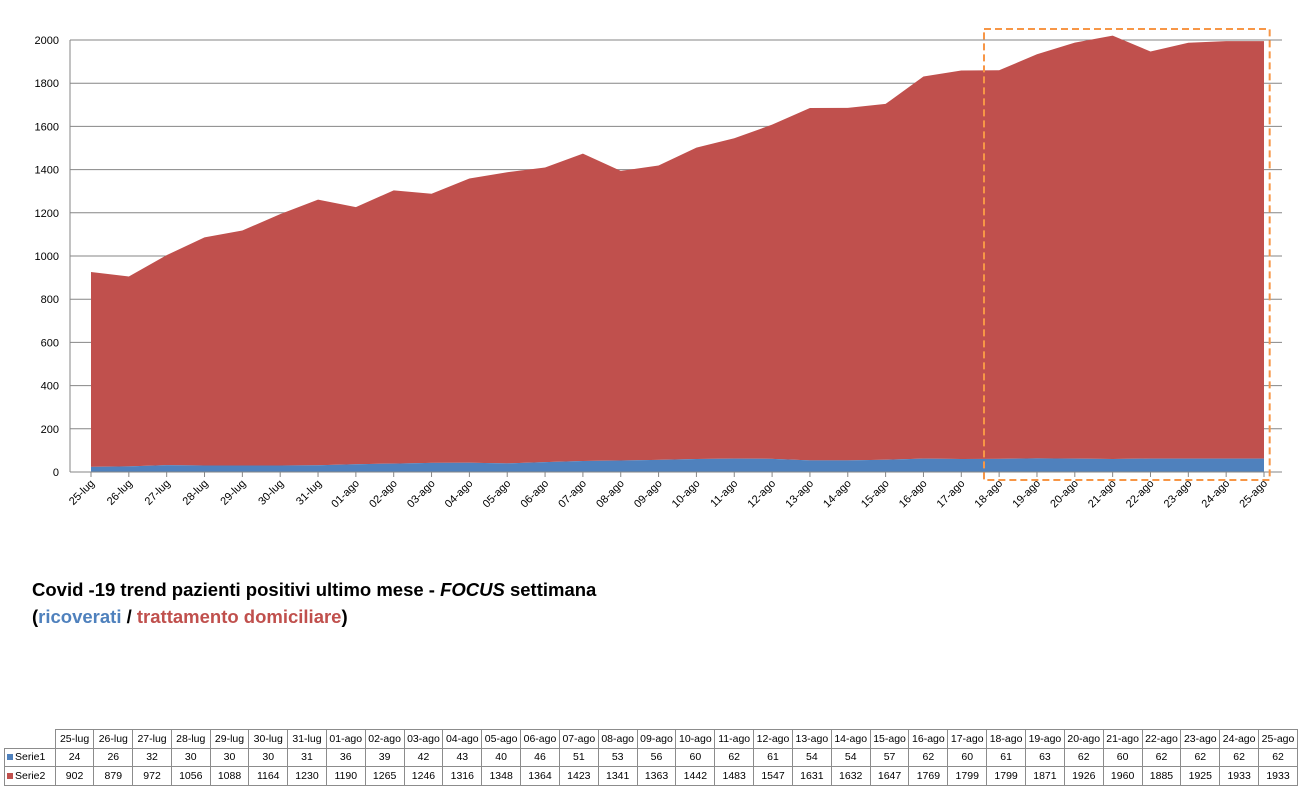  What do you see at coordinates (724, 494) in the screenshot?
I see `x-tick-label: 11-ago` at bounding box center [724, 494].